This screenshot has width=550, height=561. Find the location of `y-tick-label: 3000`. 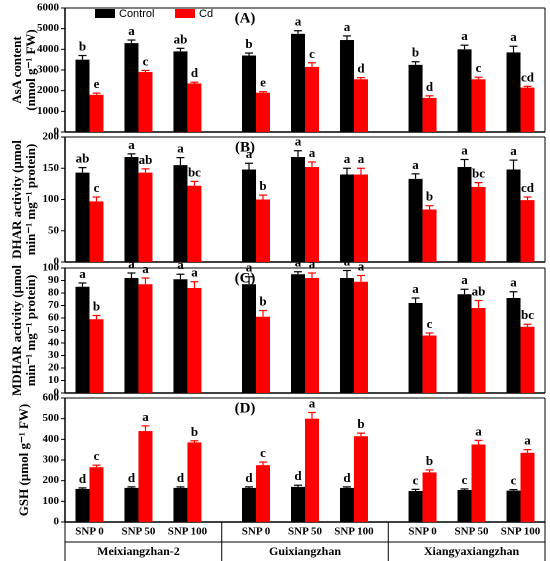

y-tick-label: 3000 is located at coordinates (48, 70).